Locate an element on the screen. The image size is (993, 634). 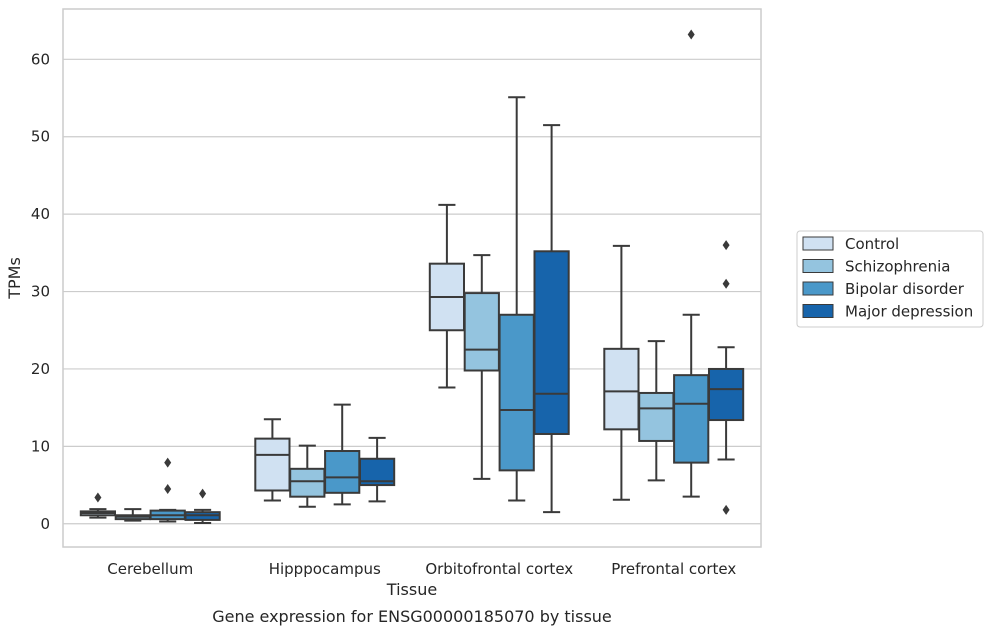
x-tick-label-1: Hipppocampus is located at coordinates (325, 569).